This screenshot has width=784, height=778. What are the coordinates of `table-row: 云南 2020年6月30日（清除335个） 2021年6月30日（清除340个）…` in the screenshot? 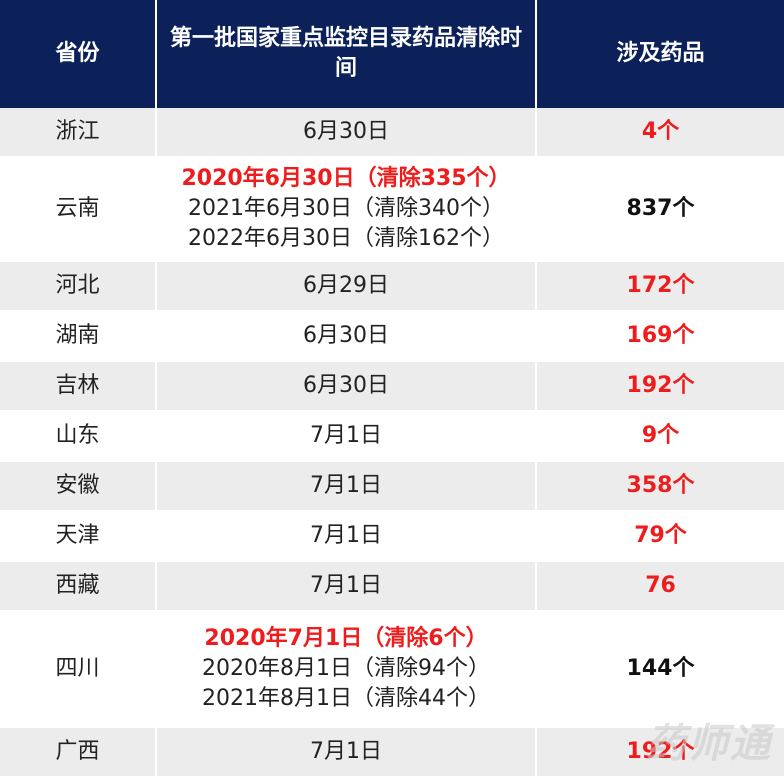 It's located at (392, 210).